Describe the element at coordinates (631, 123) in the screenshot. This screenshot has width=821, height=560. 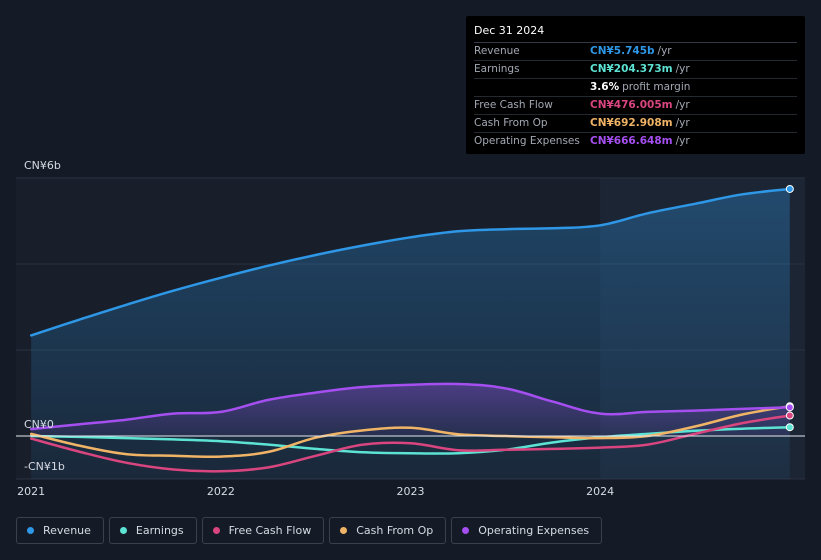
I see `tooltip-value: CN¥692.908m` at that location.